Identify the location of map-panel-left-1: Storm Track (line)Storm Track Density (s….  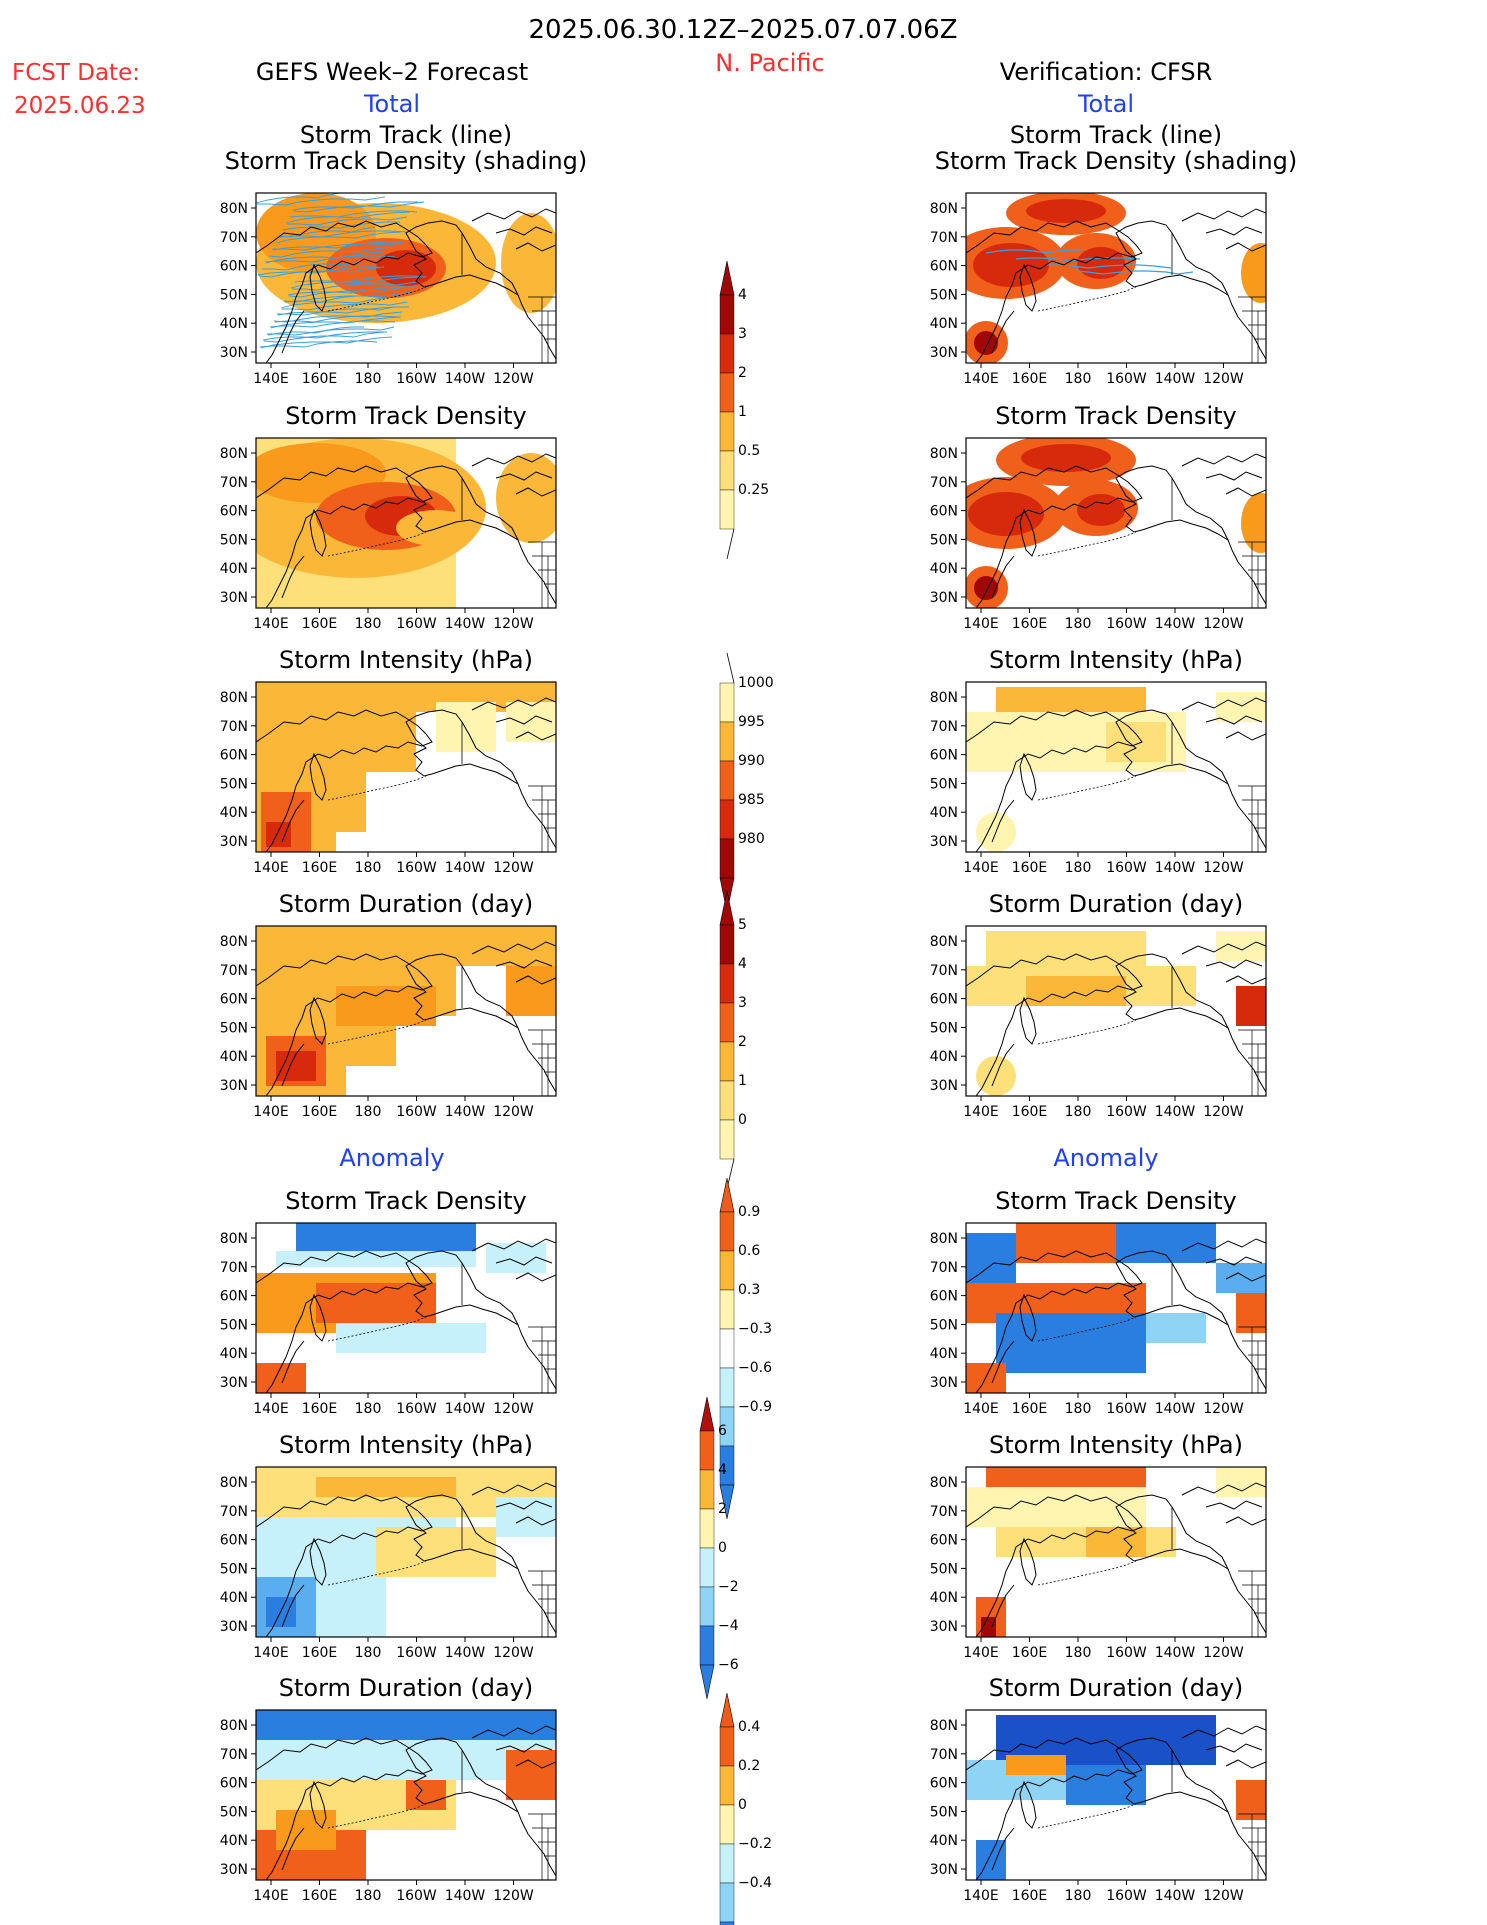
(404, 254).